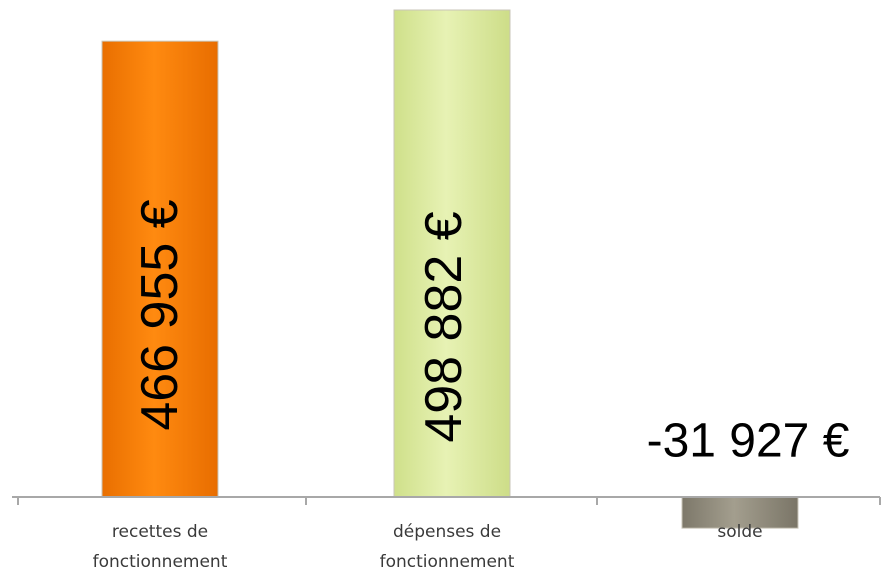 Image resolution: width=892 pixels, height=578 pixels. What do you see at coordinates (160, 314) in the screenshot?
I see `data-label-recettes: 466 955 €` at bounding box center [160, 314].